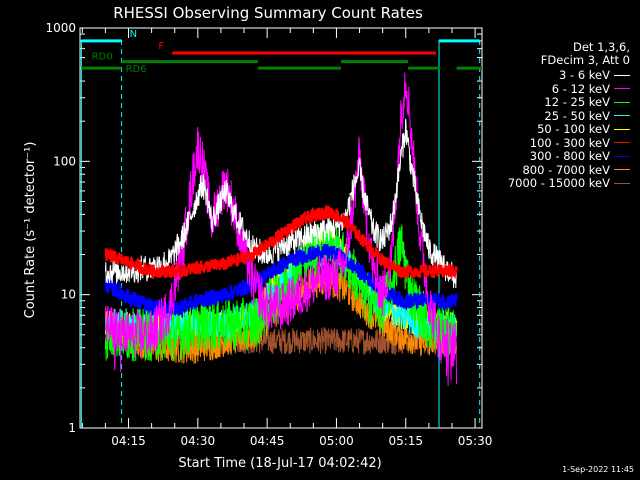 The height and width of the screenshot is (480, 640). I want to click on legend-item: 800 - 7000 keV, so click(576, 170).